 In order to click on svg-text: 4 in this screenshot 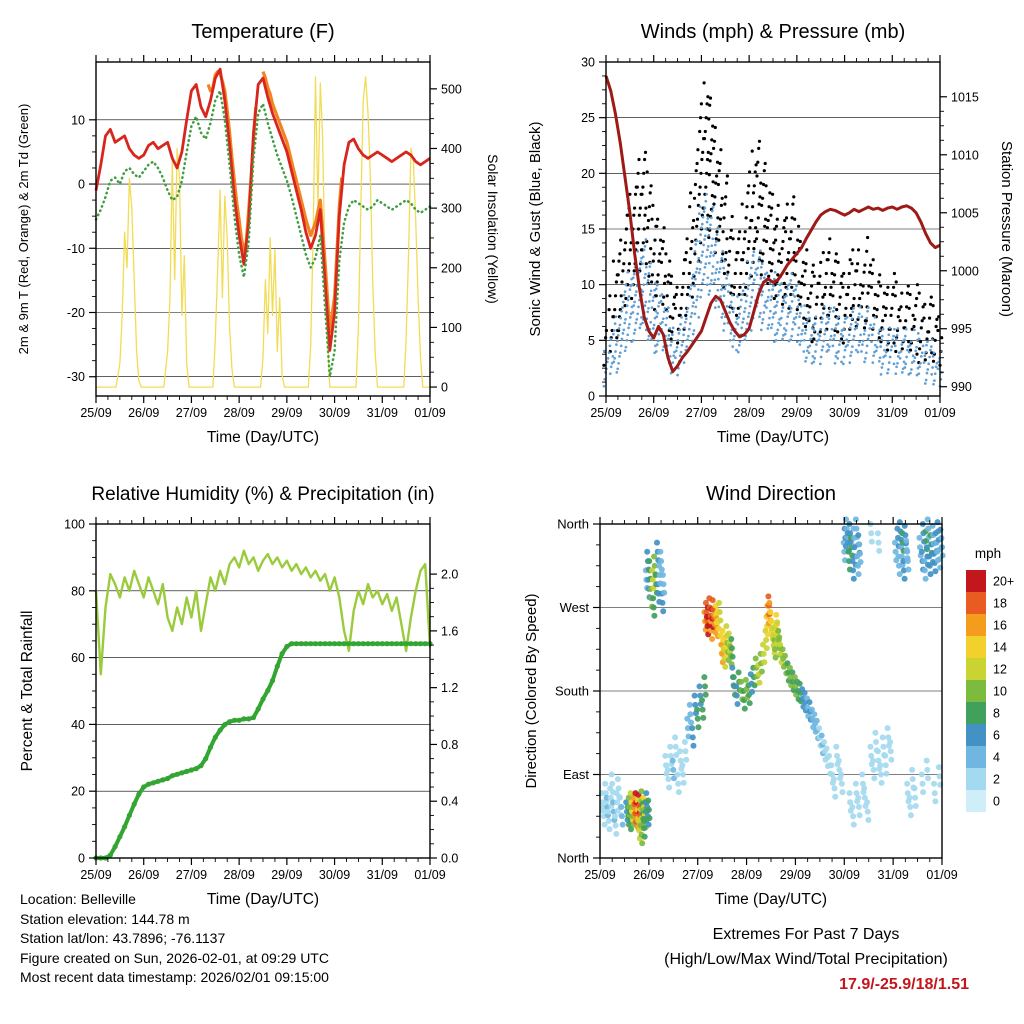, I will do `click(996, 758)`.